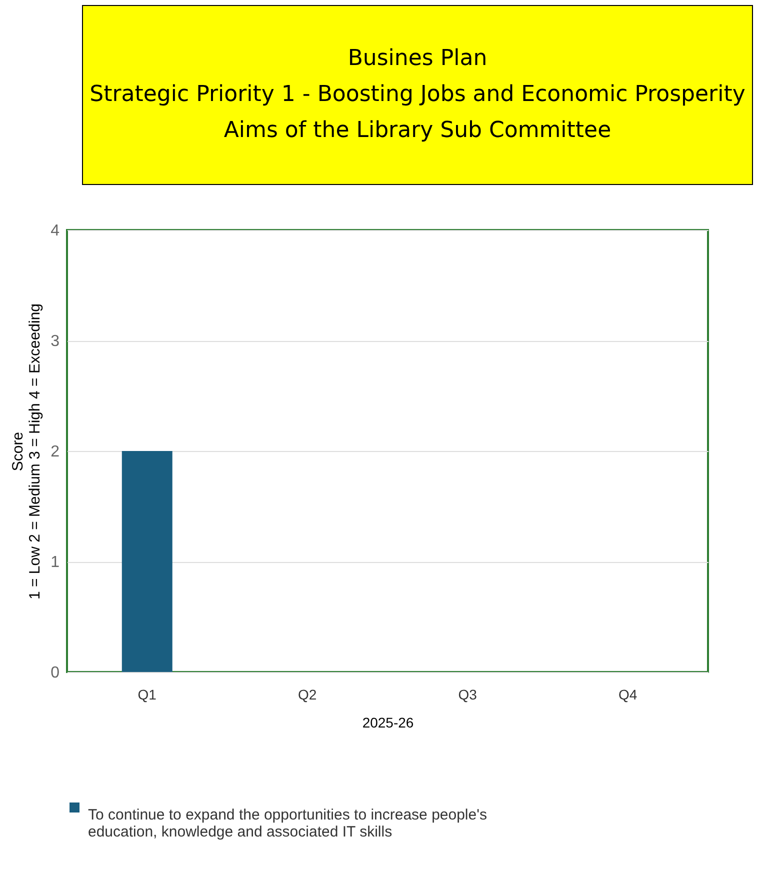 Image resolution: width=763 pixels, height=895 pixels. What do you see at coordinates (388, 722) in the screenshot?
I see `x-axis-title: 2025-26` at bounding box center [388, 722].